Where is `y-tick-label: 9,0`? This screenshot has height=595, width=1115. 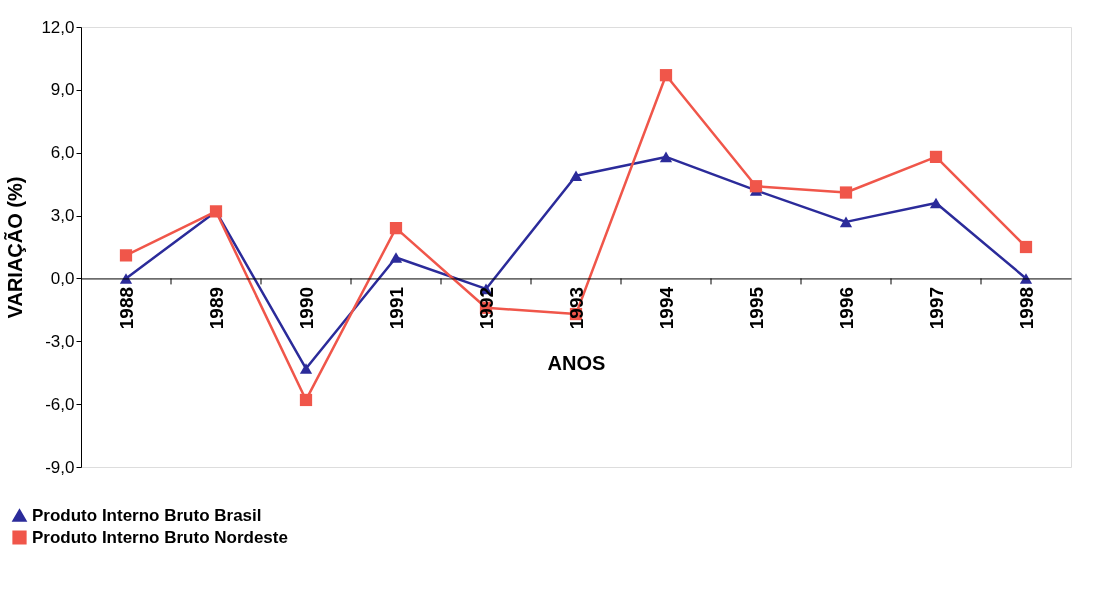
y-tick-label: 9,0 is located at coordinates (62, 90).